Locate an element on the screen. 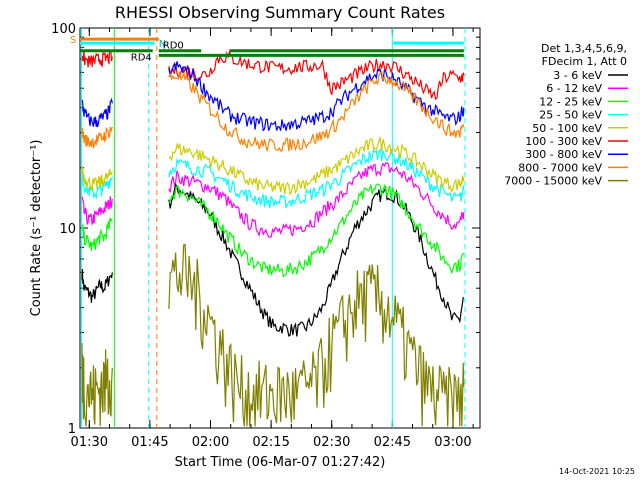 Image resolution: width=640 pixels, height=480 pixels. footer-timestamp: 14-Oct-2021 10:25 is located at coordinates (597, 471).